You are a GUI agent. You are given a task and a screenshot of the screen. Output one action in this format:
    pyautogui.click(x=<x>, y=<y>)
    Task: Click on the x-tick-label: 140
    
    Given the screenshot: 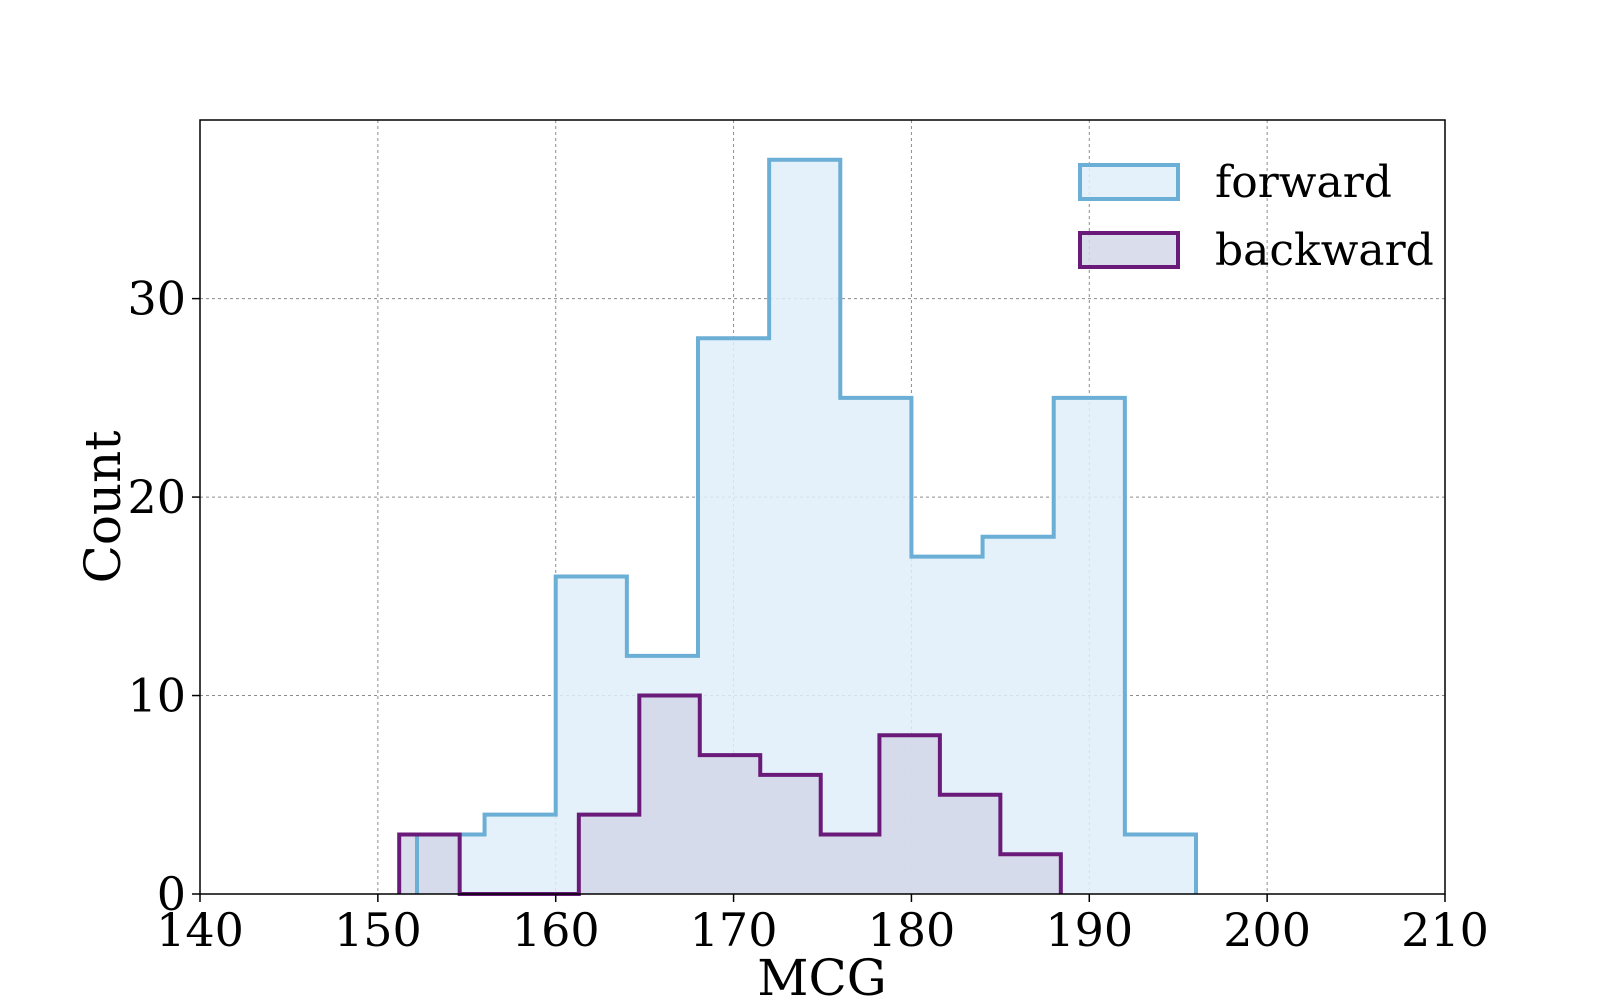 What is the action you would take?
    pyautogui.click(x=200, y=930)
    